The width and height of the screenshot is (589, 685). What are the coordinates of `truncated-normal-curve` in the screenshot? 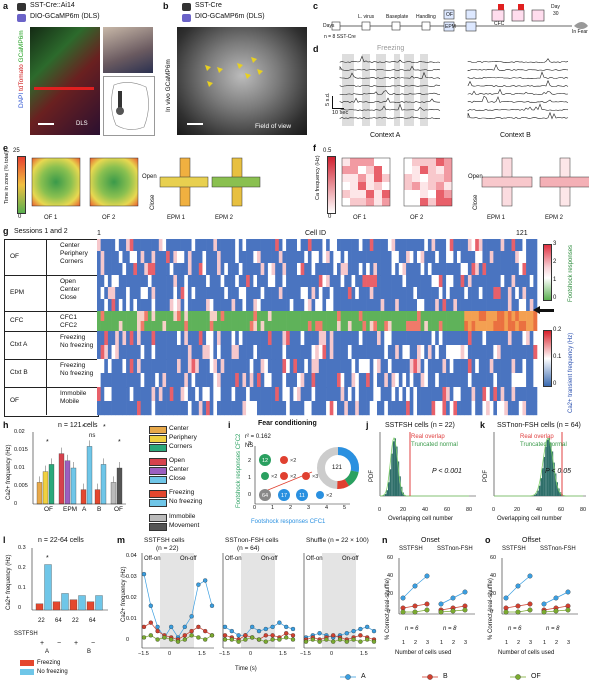 It's located at (424, 466).